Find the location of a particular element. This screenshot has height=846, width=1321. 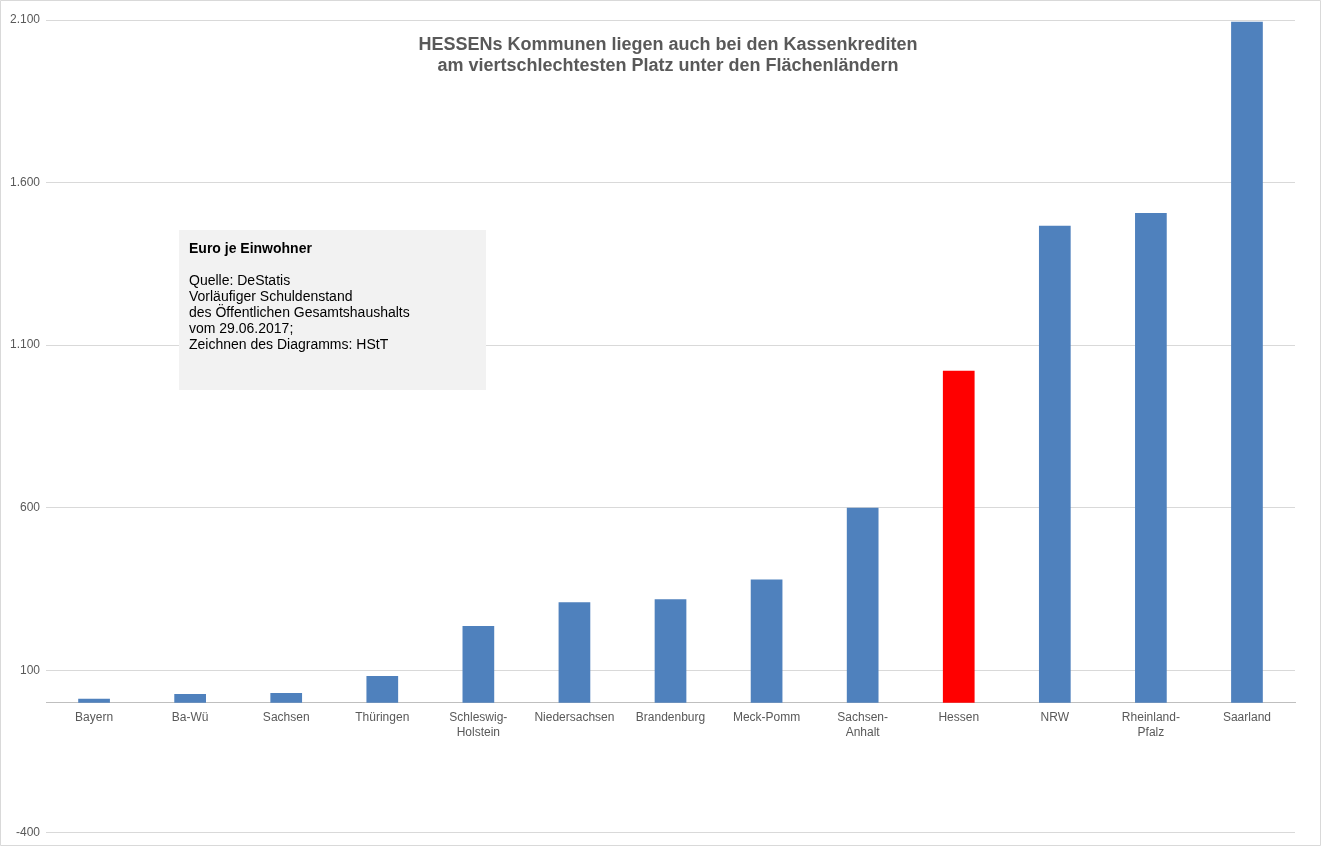

x-tick-label: Niedersachsen is located at coordinates (574, 717).